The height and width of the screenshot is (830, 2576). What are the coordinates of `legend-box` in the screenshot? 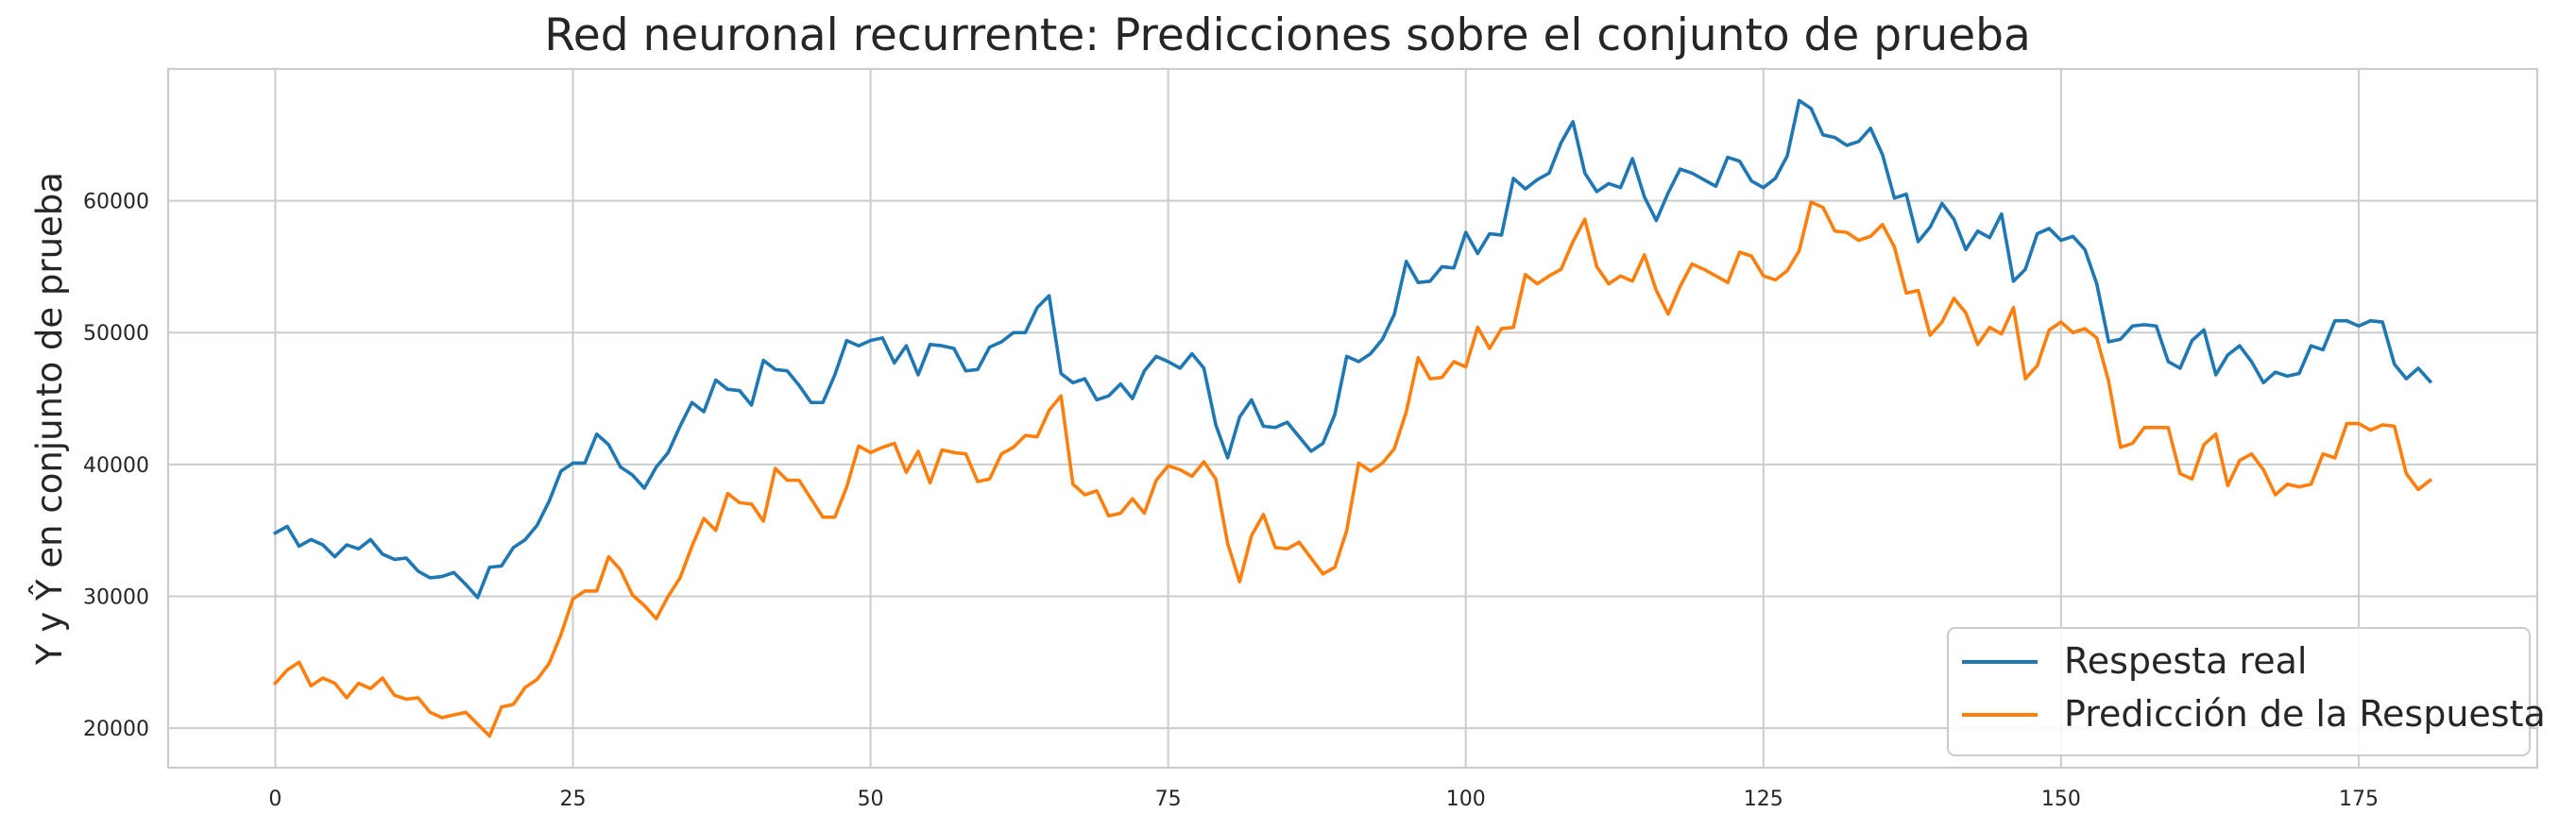 It's located at (2239, 691).